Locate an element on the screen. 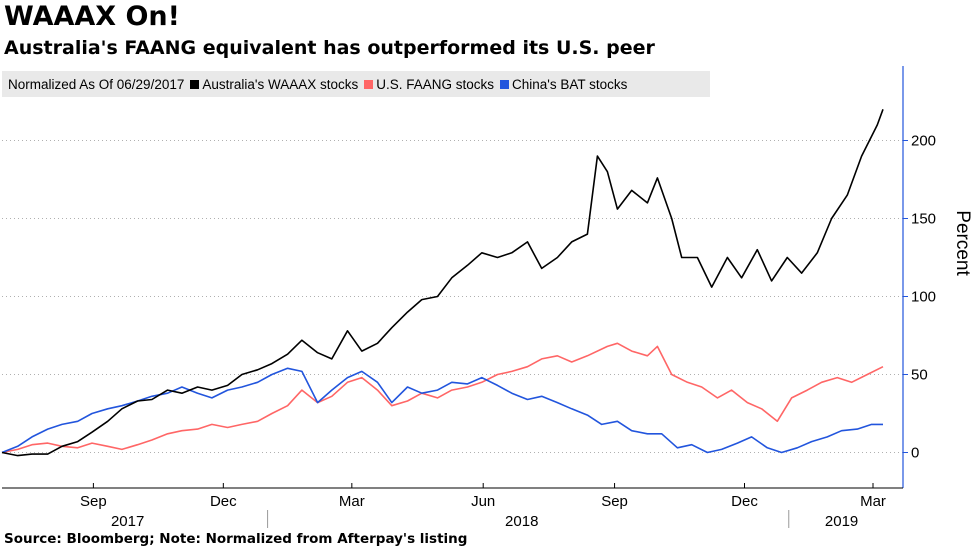 Image resolution: width=977 pixels, height=549 pixels. y-axis-title: Percent is located at coordinates (962, 243).